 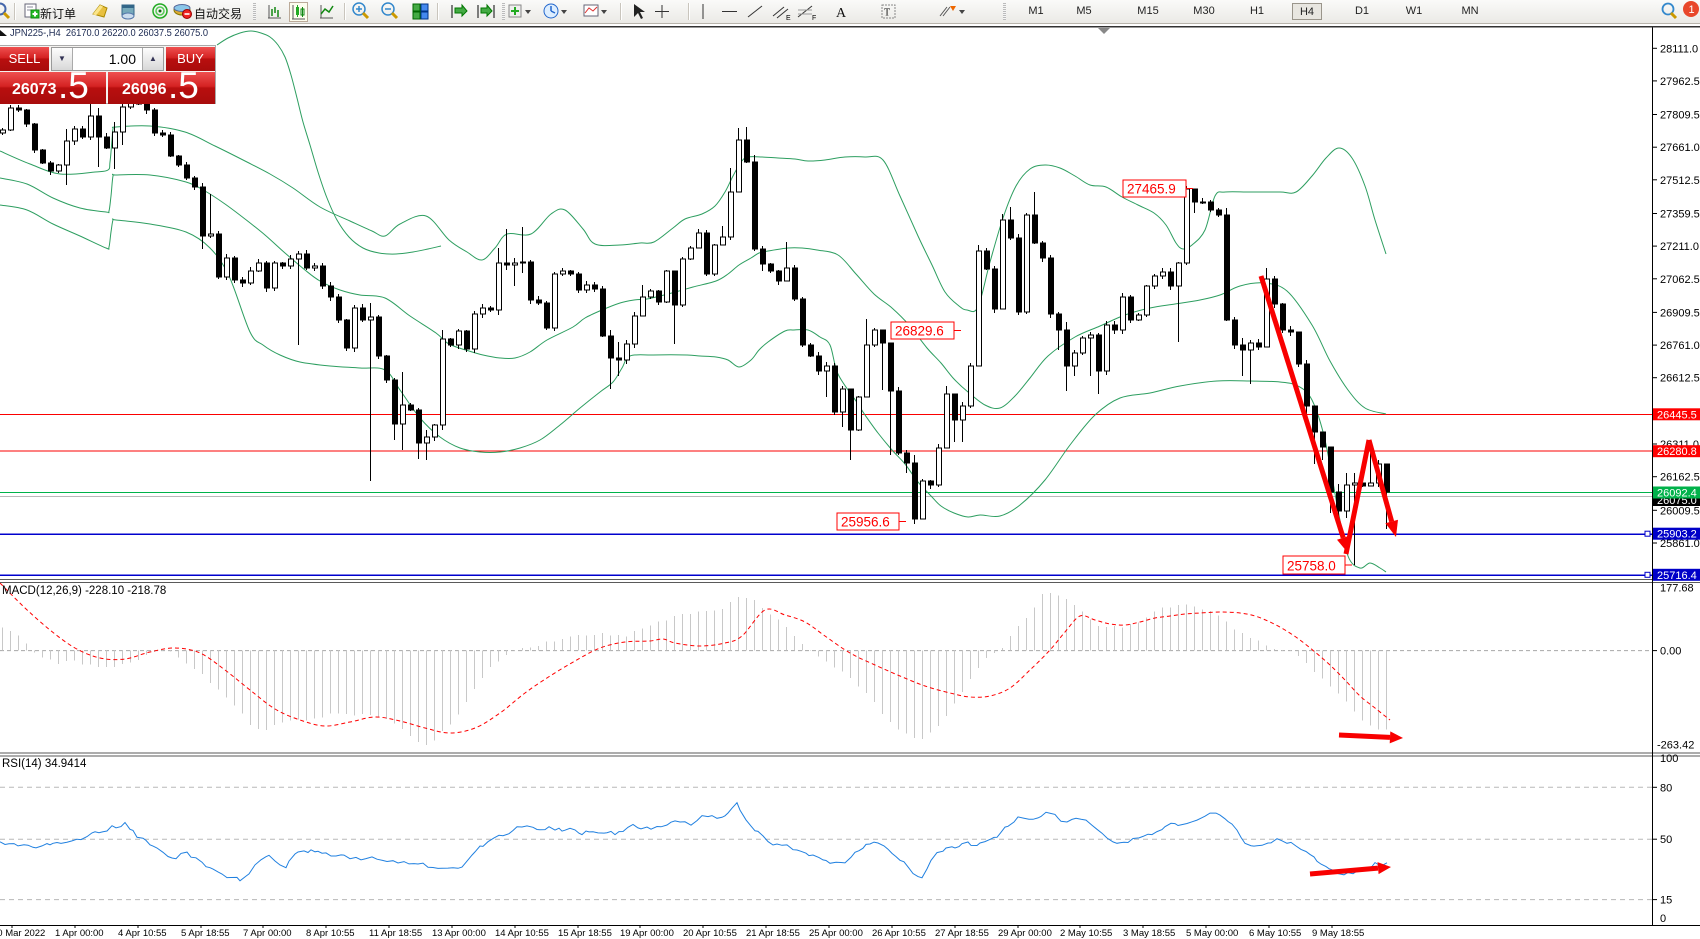 I want to click on svg-text: 27 Apr 18:55, so click(x=962, y=933).